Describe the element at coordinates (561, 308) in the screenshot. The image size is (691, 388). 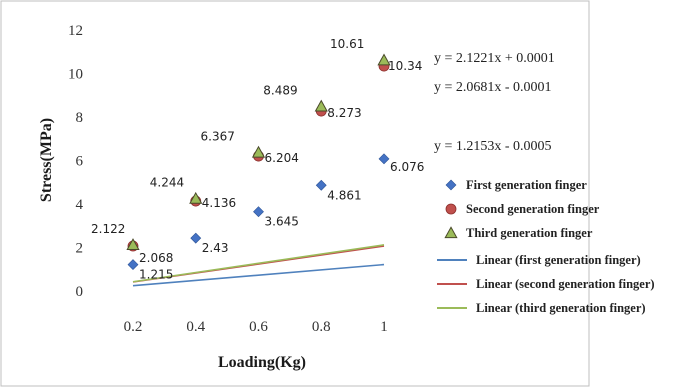
I see `legend-label: Linear (third generation finger)` at that location.